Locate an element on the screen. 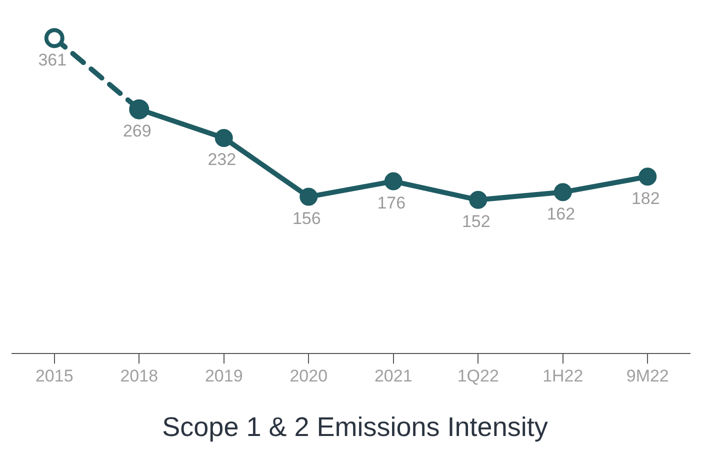  x-tick-label: 9M22 is located at coordinates (647, 376).